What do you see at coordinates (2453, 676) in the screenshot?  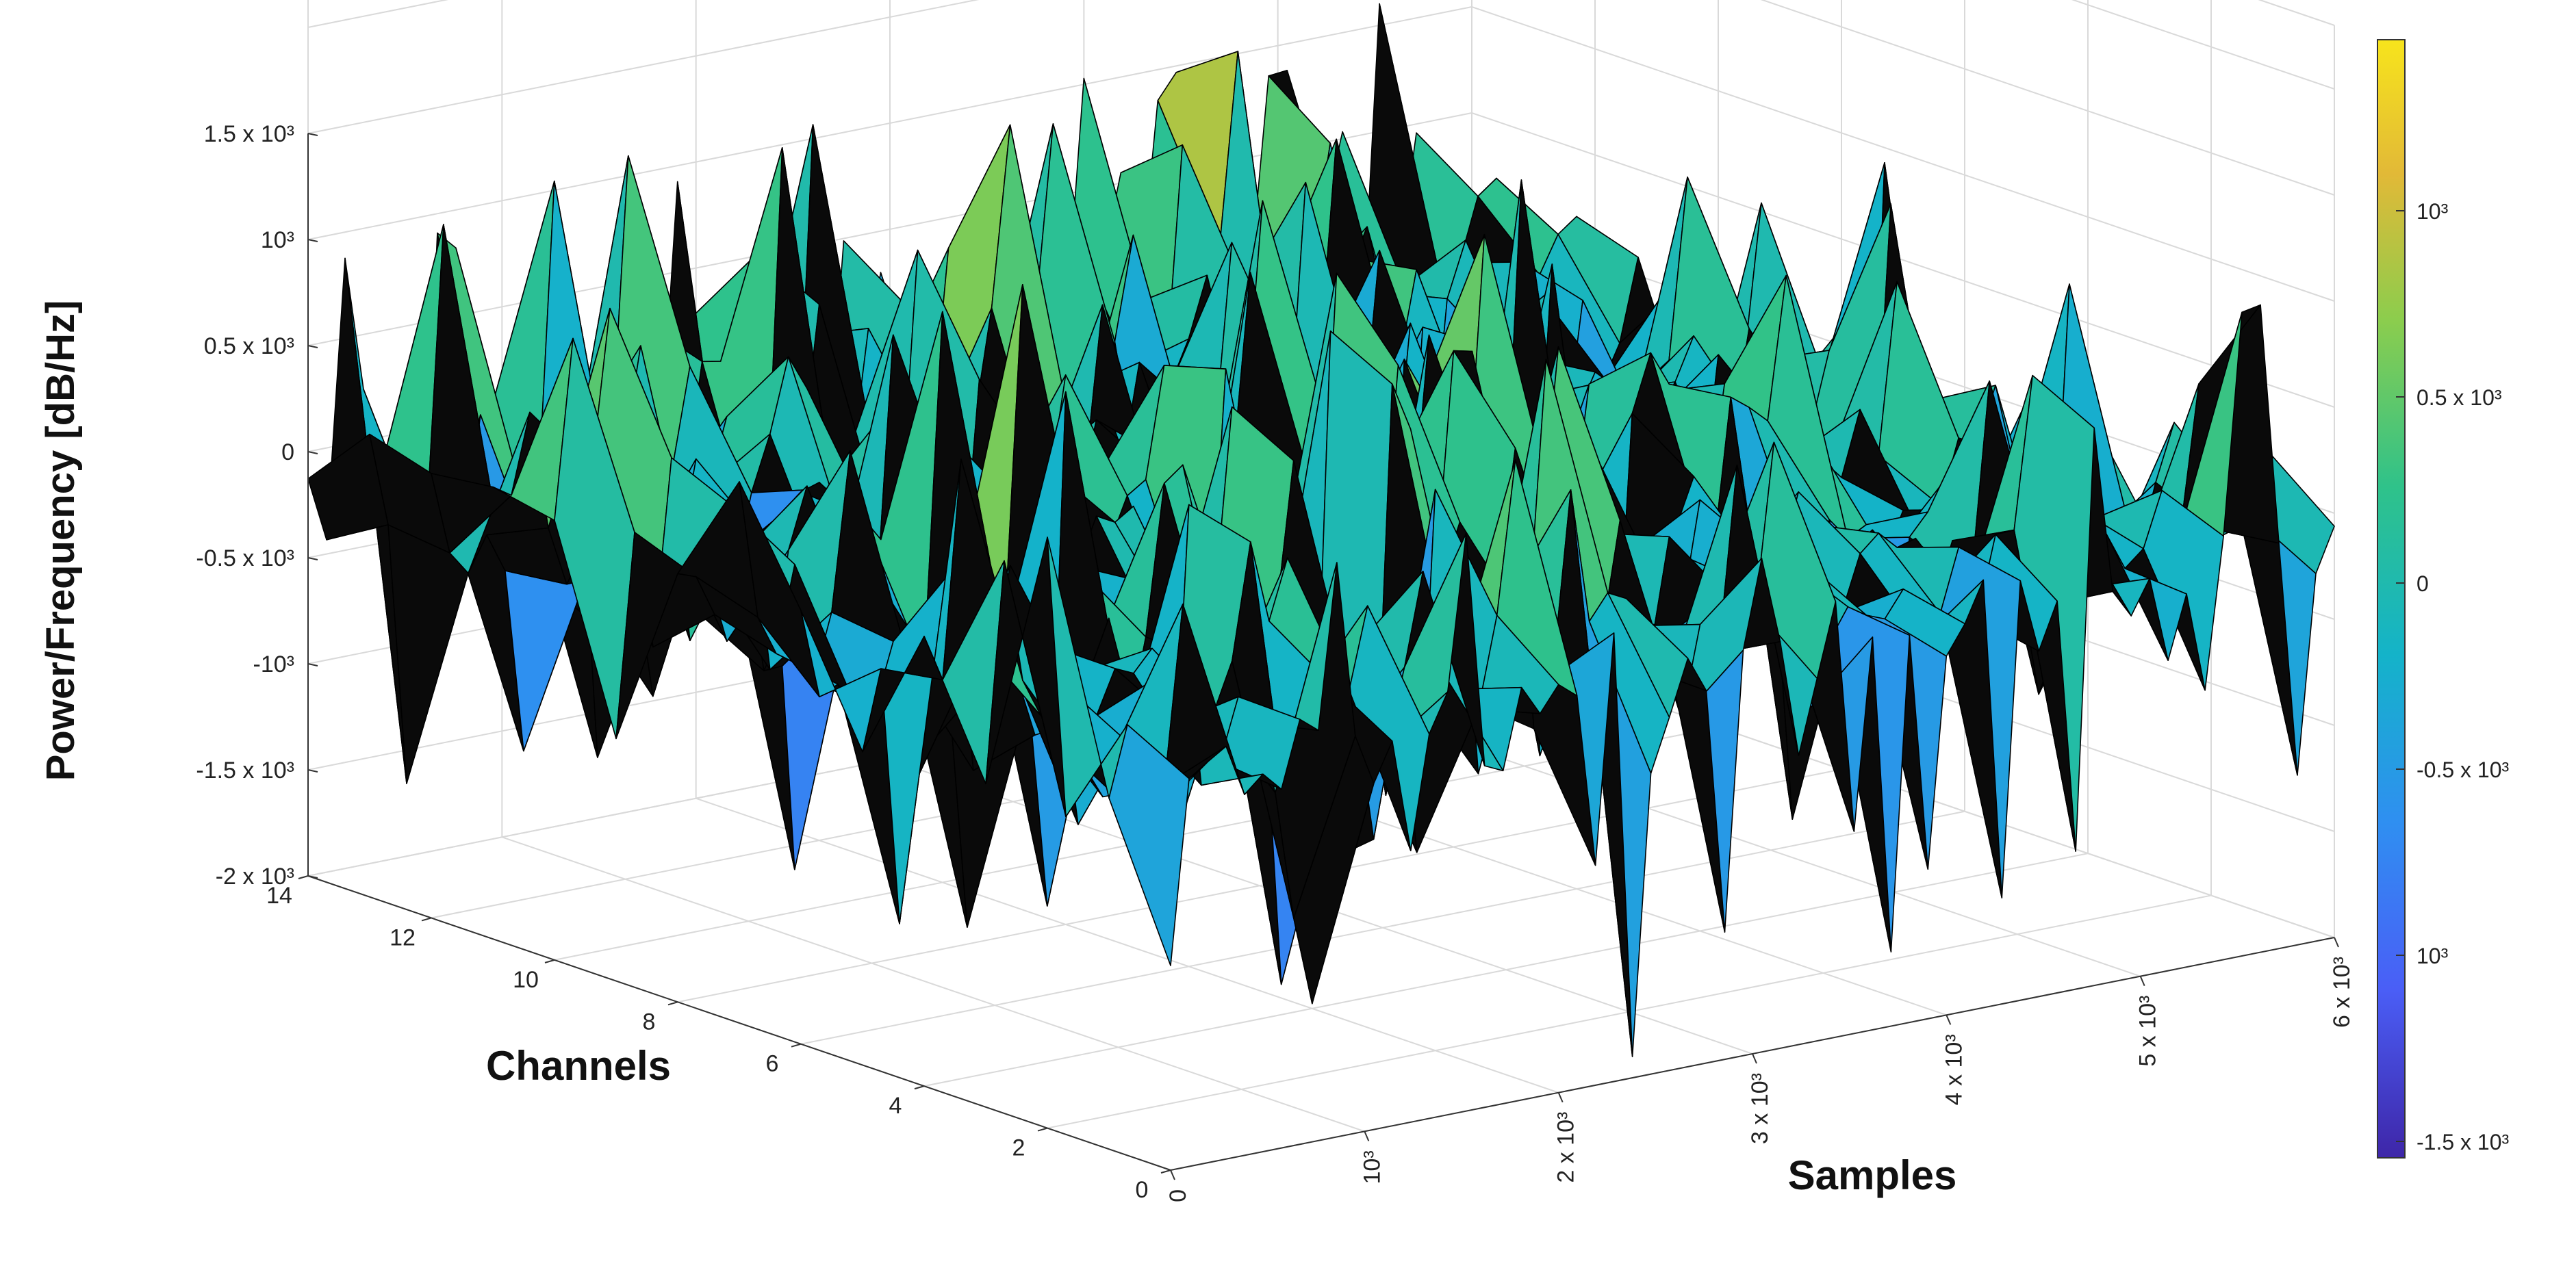 I see `colorbar-ticks: 10³ 0.5 x 10³ 0 -0.5 x 10³ 10³ -1.5 x 10³` at bounding box center [2453, 676].